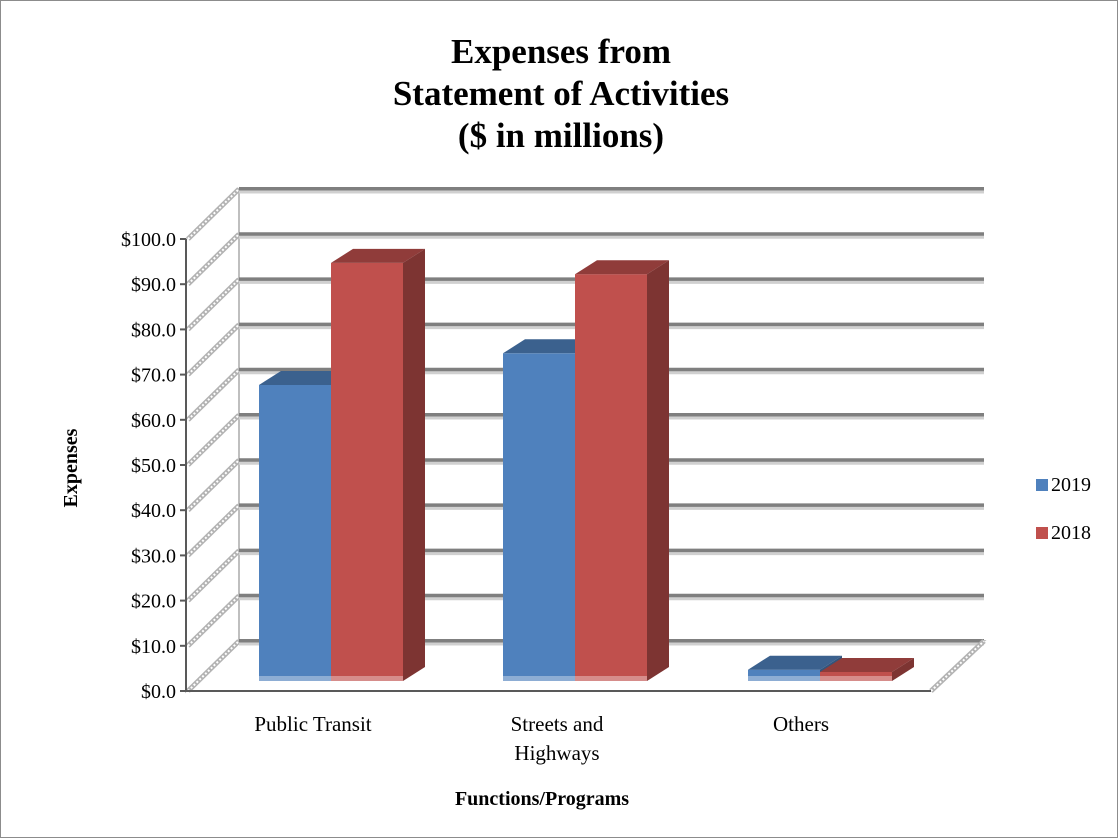 This screenshot has height=839, width=1118. What do you see at coordinates (1063, 509) in the screenshot?
I see `legend: 2019 2018` at bounding box center [1063, 509].